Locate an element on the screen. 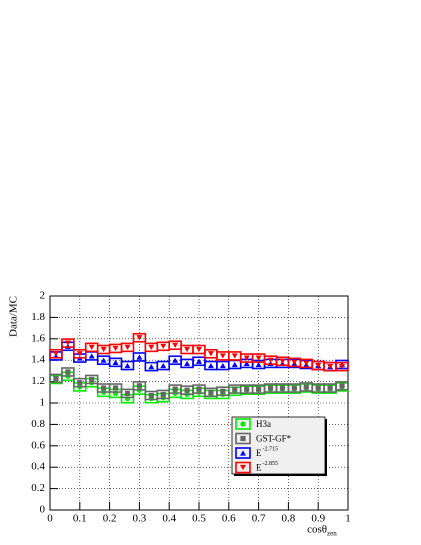  x-tick-label: 0.8 is located at coordinates (289, 519).